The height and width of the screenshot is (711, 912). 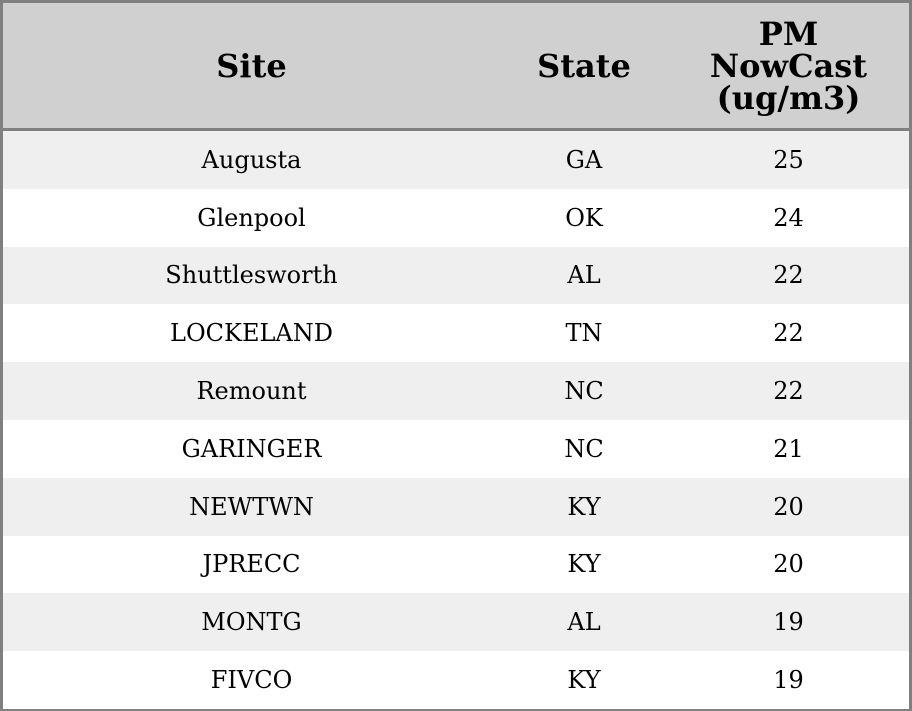 I want to click on header-pm-label: PM NowCast (ug/m3), so click(x=788, y=66).